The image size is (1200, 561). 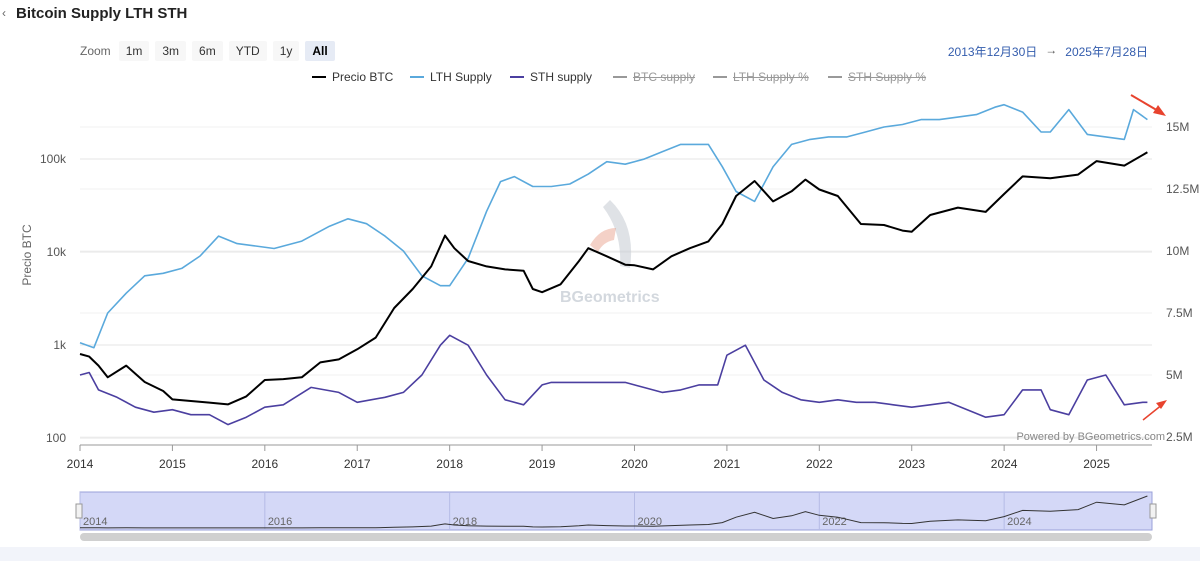 What do you see at coordinates (1177, 127) in the screenshot?
I see `y-tick-right: 15M` at bounding box center [1177, 127].